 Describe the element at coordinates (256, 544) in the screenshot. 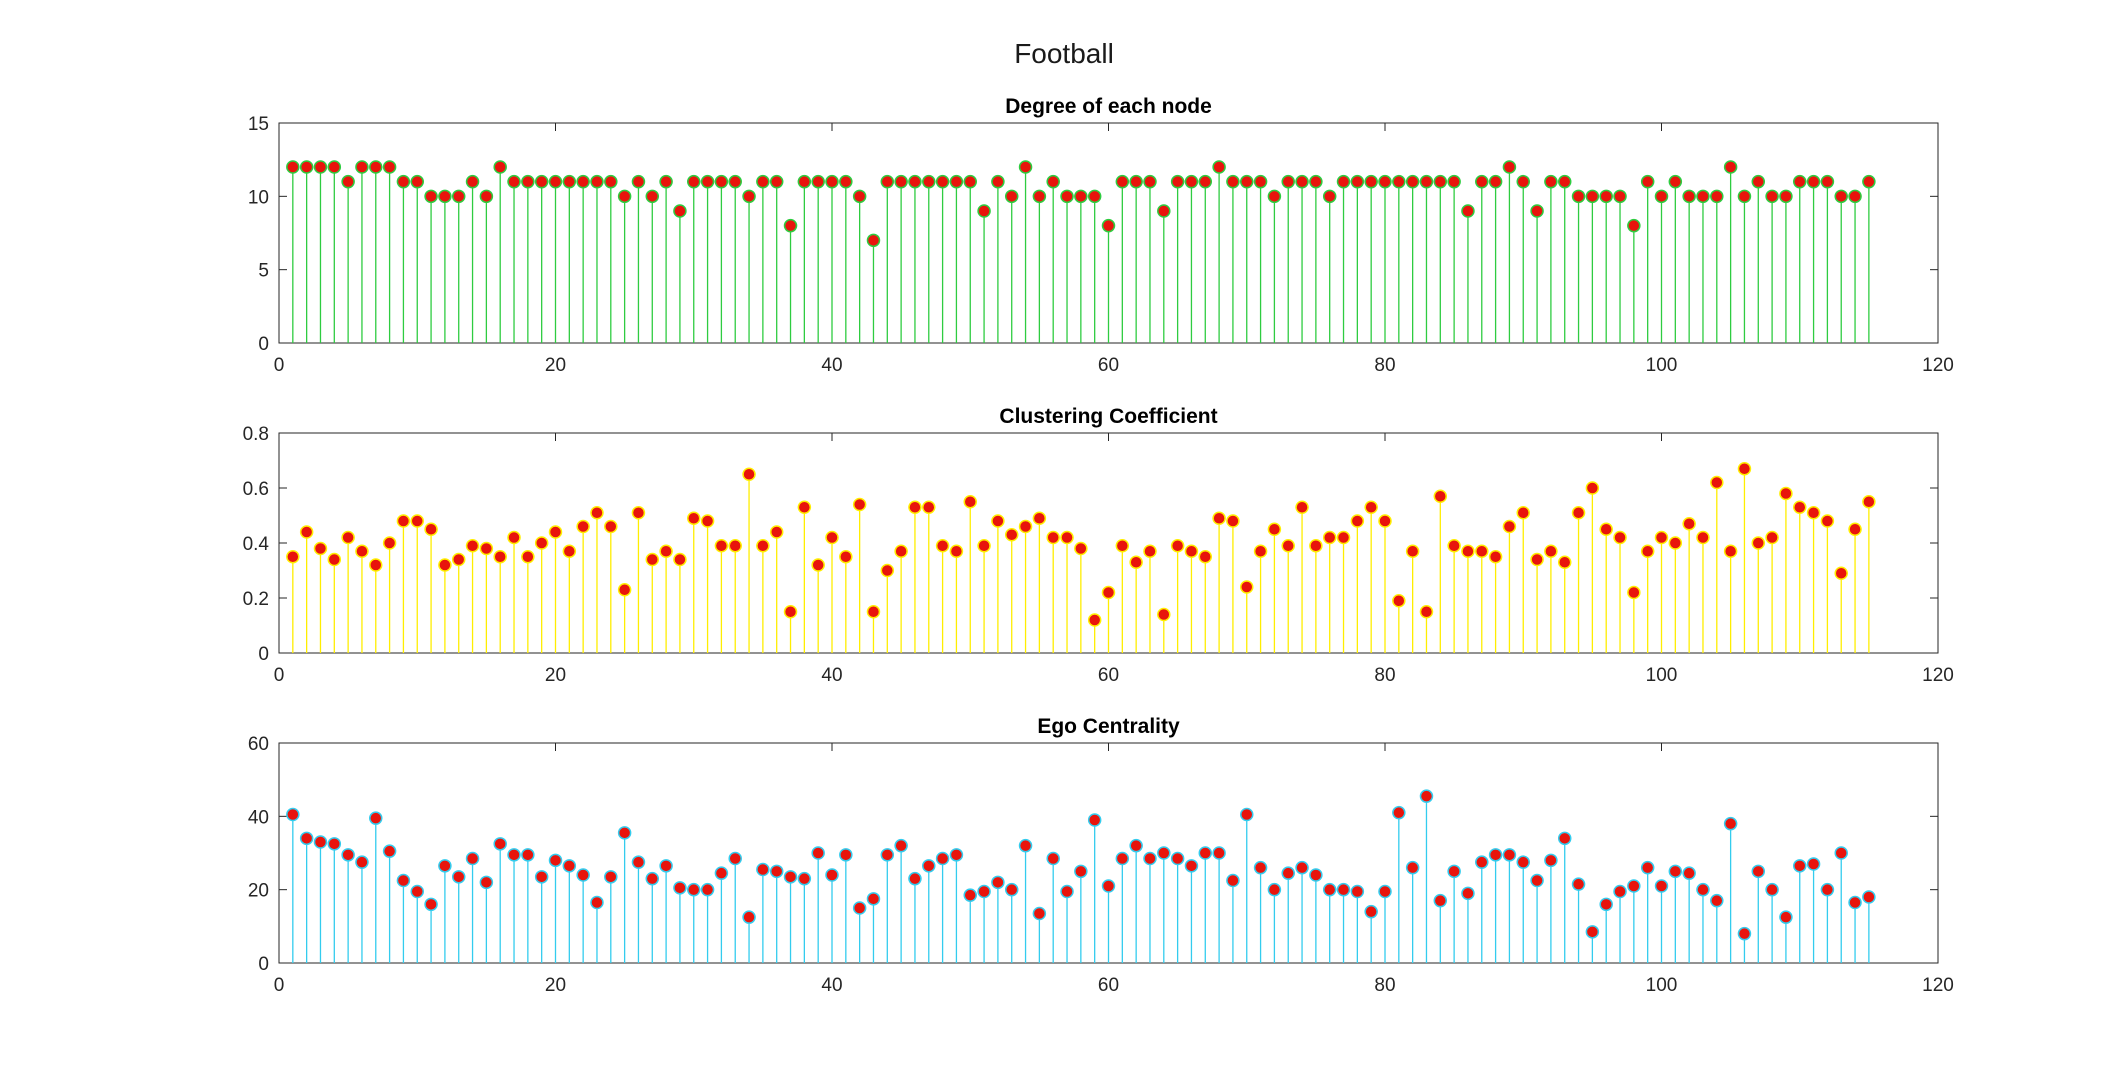

I see `y-tick-label: 0.4` at that location.